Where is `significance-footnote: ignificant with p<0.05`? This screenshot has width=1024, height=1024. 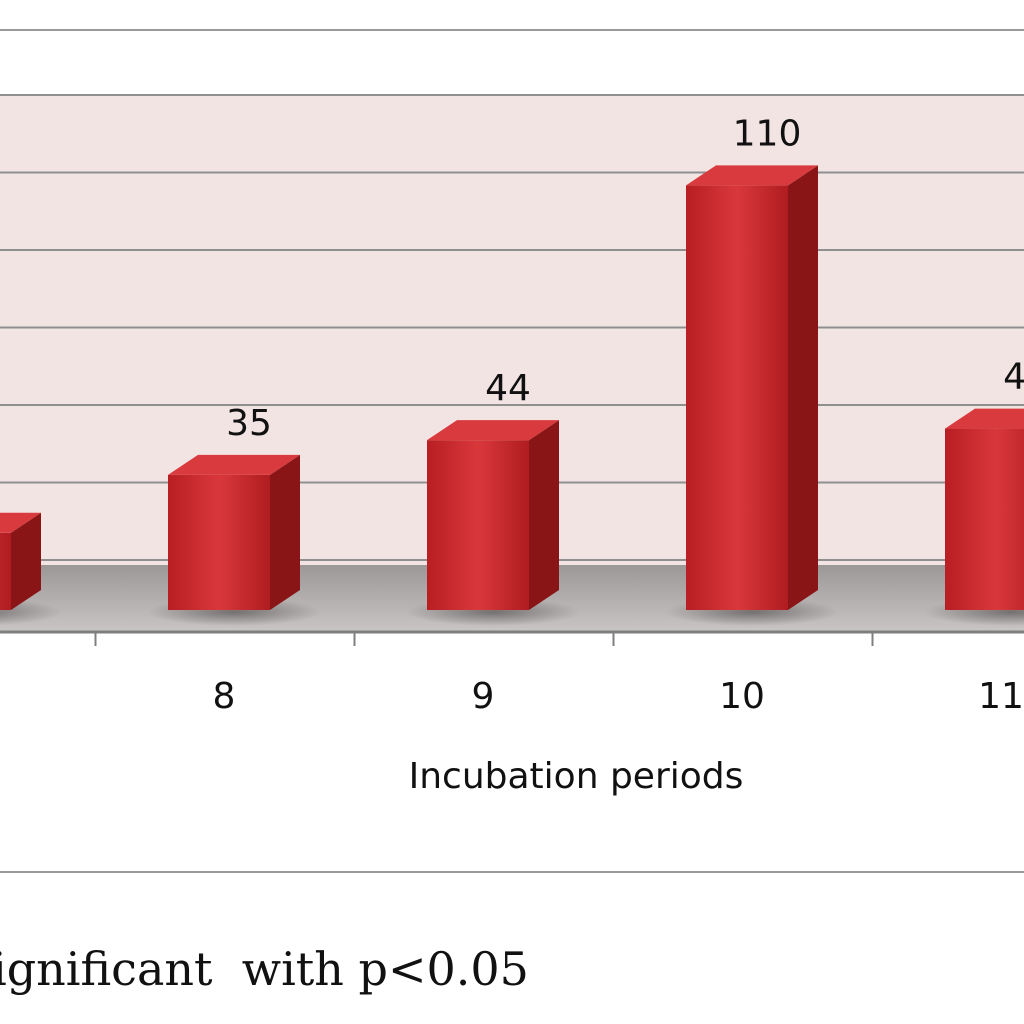 significance-footnote: ignificant with p<0.05 is located at coordinates (264, 969).